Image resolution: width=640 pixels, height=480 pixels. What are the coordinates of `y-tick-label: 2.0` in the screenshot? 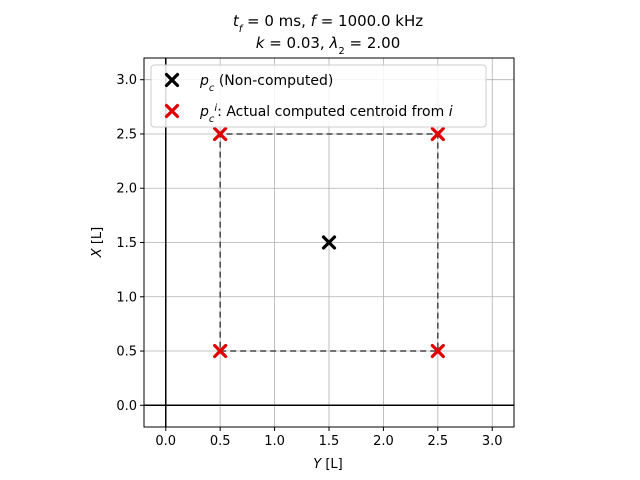 It's located at (126, 189).